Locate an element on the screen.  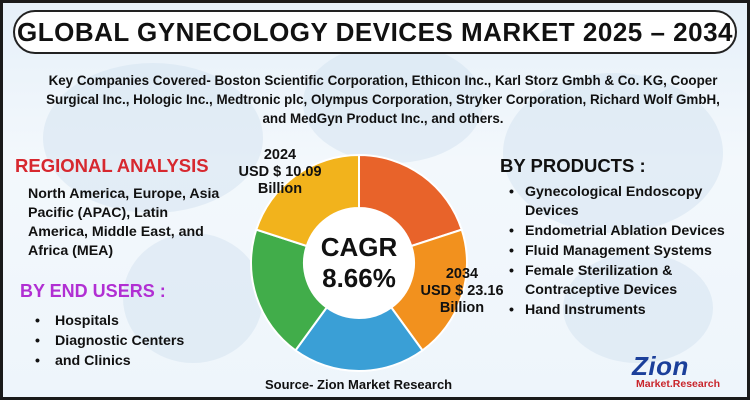
market-2034-unit: Billion is located at coordinates (462, 308).